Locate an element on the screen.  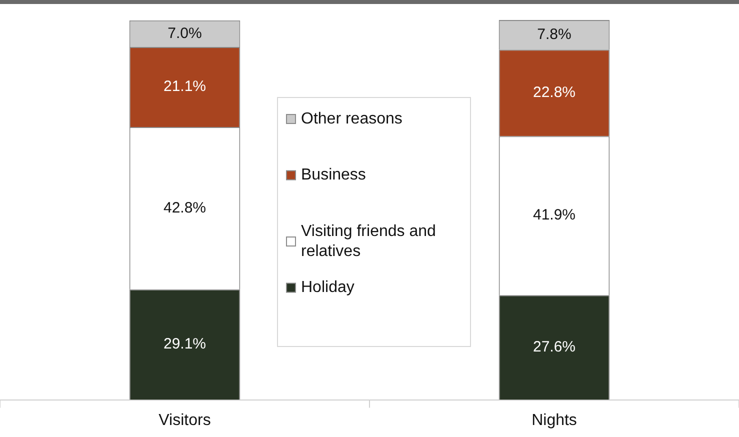
legend-label: Visiting friends and relatives is located at coordinates (368, 241).